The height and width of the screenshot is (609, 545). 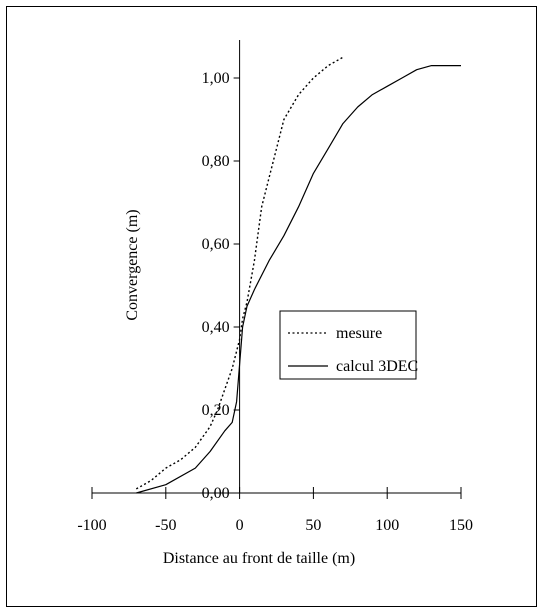 I want to click on x-tick-label: 50, so click(x=313, y=525).